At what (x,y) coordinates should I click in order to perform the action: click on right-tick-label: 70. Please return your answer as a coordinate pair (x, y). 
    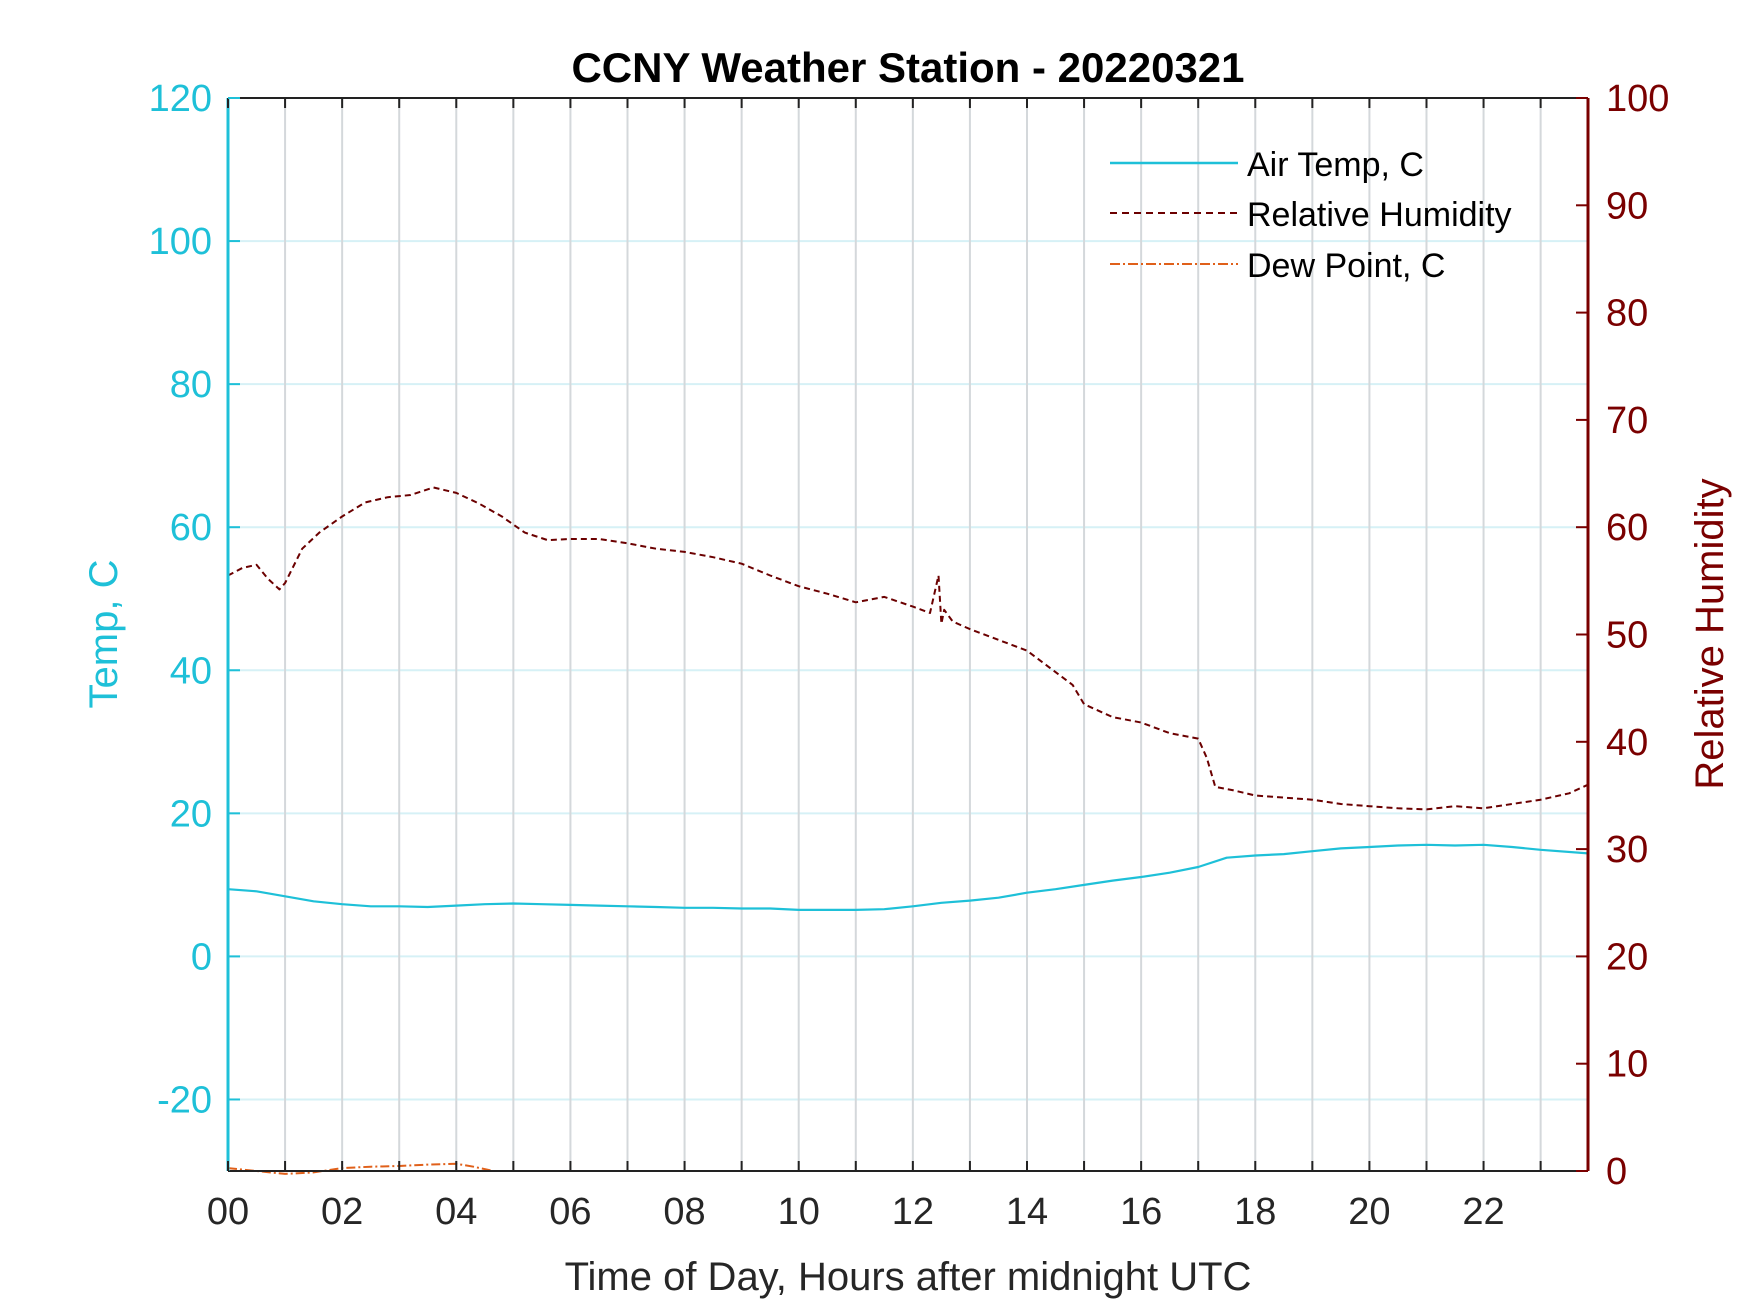
    Looking at the image, I should click on (1627, 421).